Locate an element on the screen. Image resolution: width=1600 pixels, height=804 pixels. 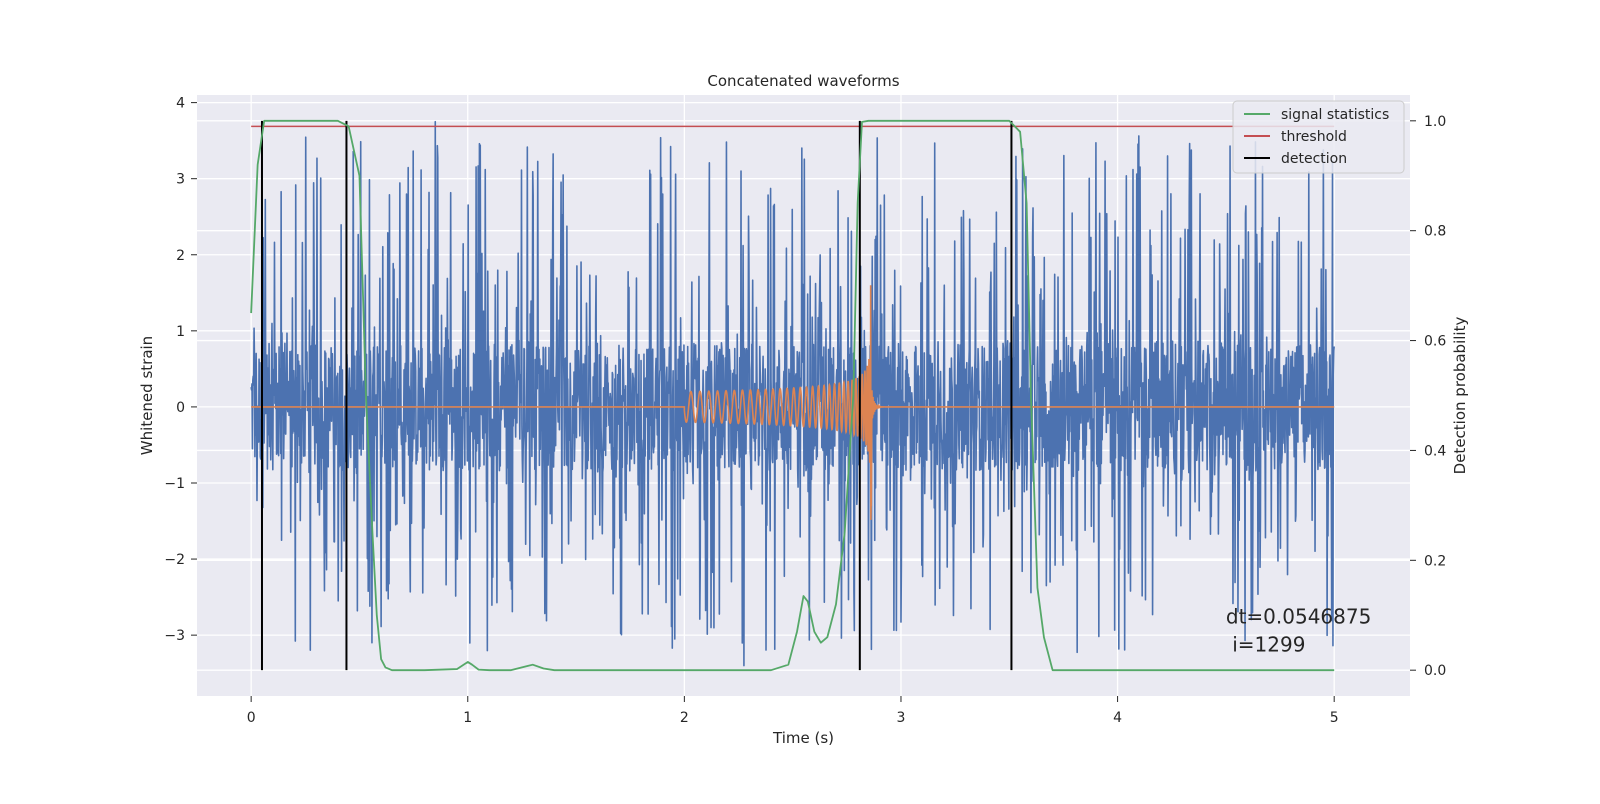
y-right-tick-label: 0.0 is located at coordinates (1435, 671).